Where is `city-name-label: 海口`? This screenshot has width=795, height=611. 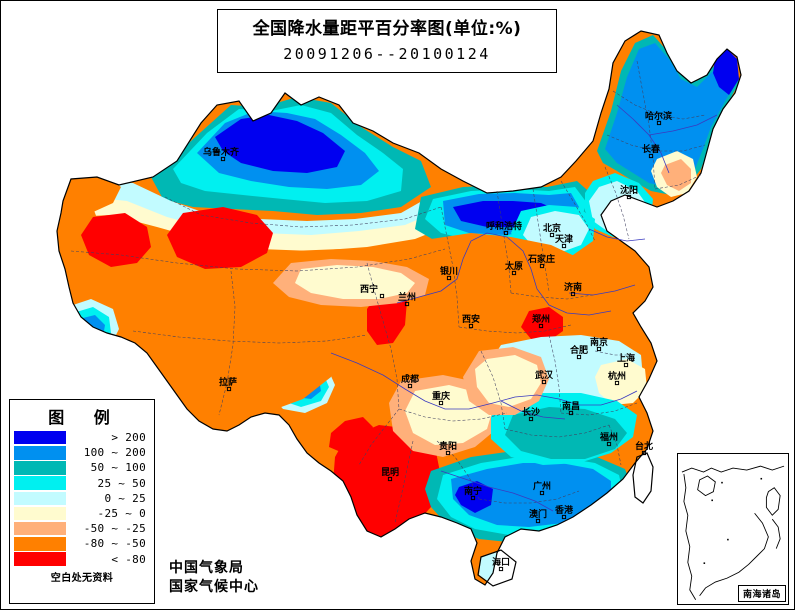
city-name-label: 海口 is located at coordinates (501, 562).